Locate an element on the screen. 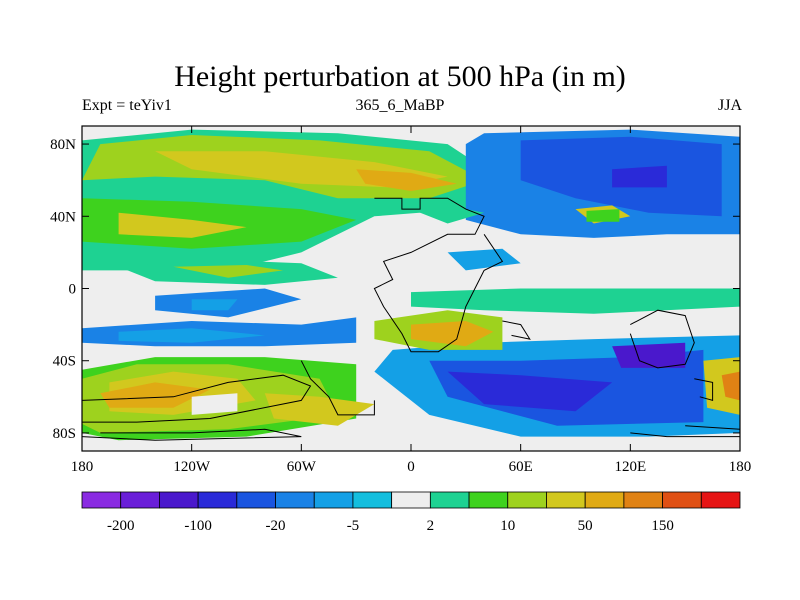 This screenshot has height=600, width=800. x-tick-label: 120W is located at coordinates (192, 467).